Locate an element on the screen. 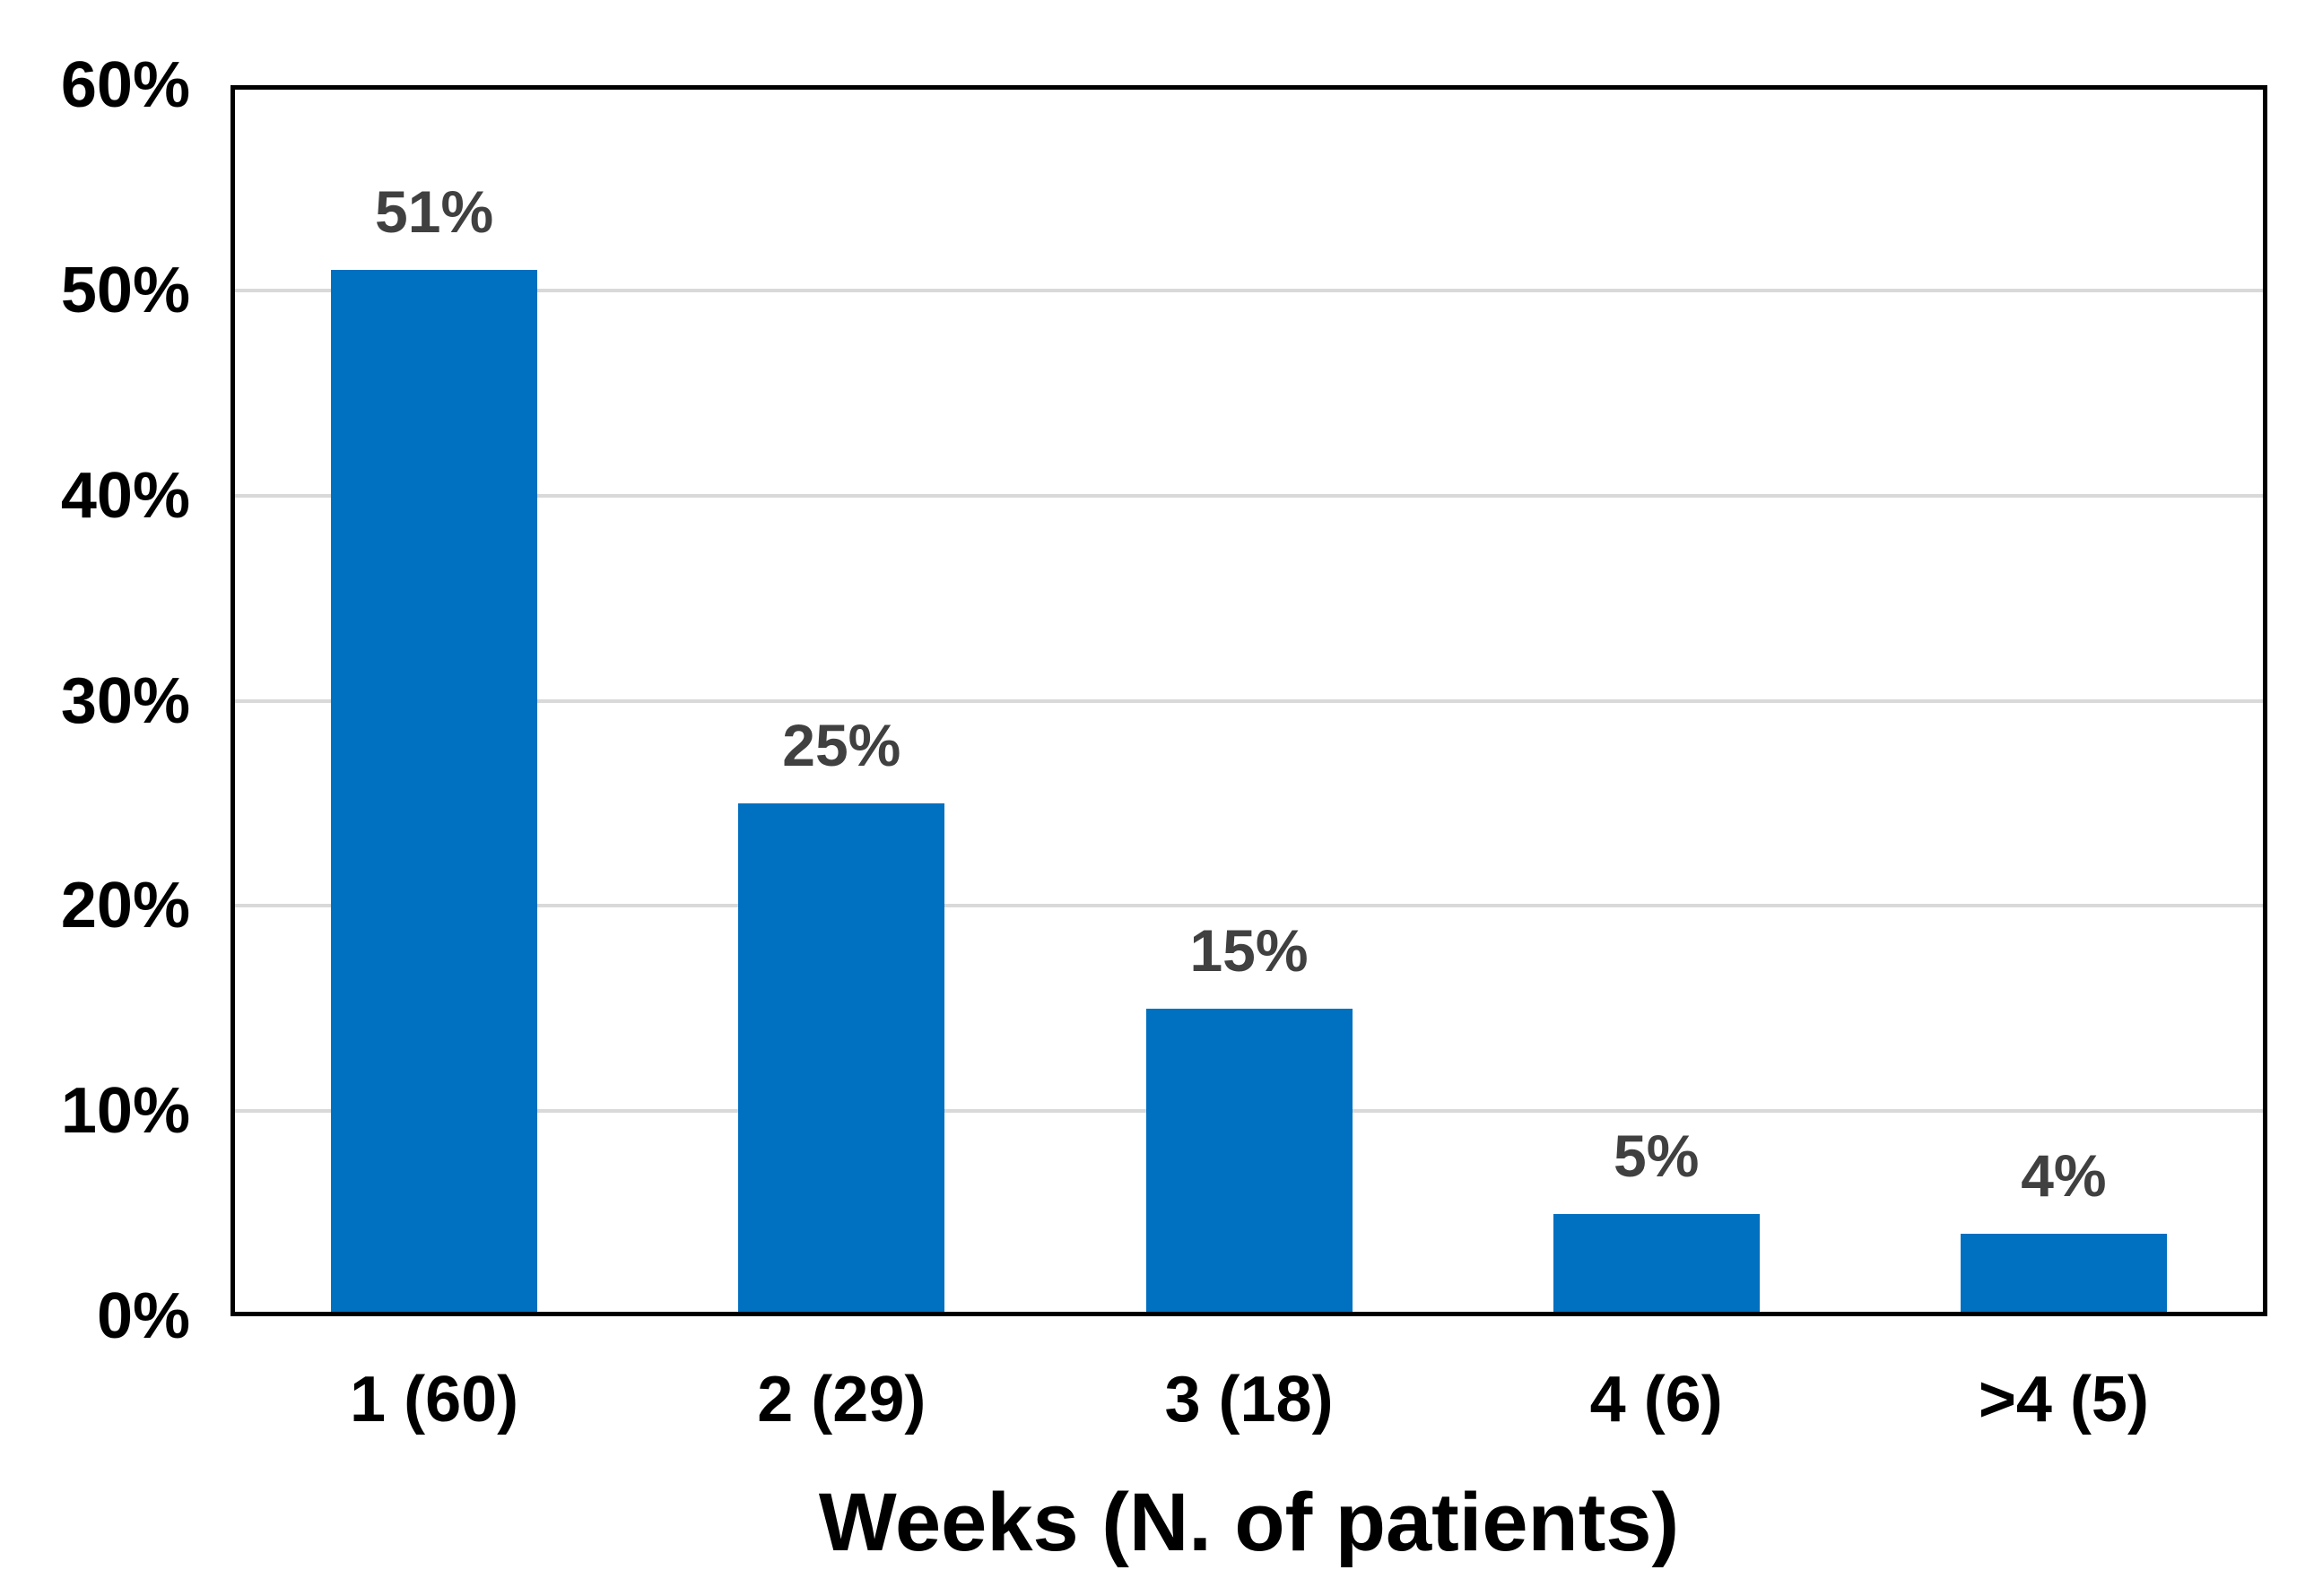 The image size is (2314, 1596). bar-1 (60) is located at coordinates (434, 793).